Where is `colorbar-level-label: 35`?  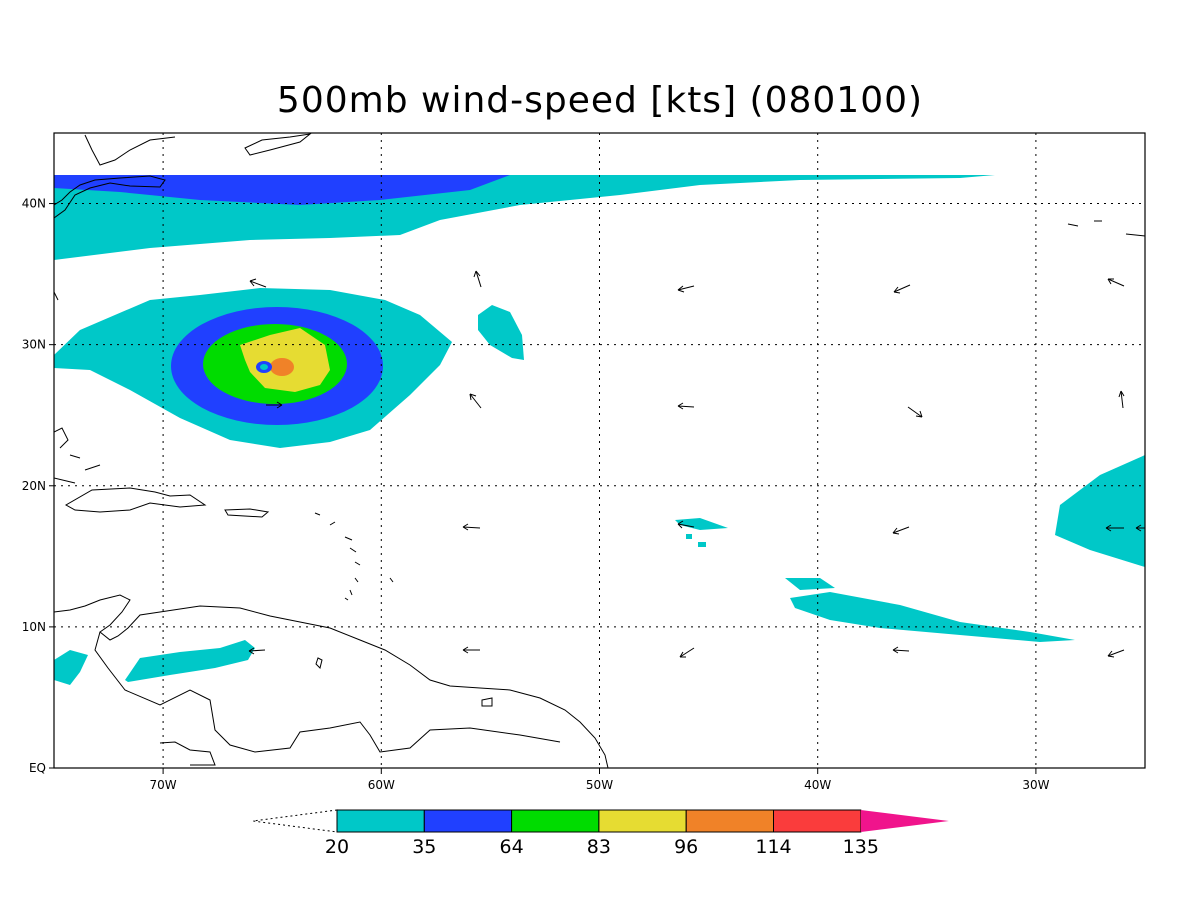
colorbar-level-label: 35 is located at coordinates (424, 847).